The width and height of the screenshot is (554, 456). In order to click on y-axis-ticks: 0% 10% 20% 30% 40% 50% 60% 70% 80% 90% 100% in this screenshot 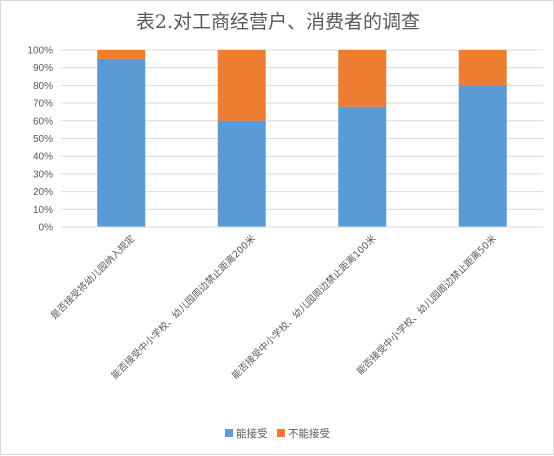, I will do `click(40, 140)`.